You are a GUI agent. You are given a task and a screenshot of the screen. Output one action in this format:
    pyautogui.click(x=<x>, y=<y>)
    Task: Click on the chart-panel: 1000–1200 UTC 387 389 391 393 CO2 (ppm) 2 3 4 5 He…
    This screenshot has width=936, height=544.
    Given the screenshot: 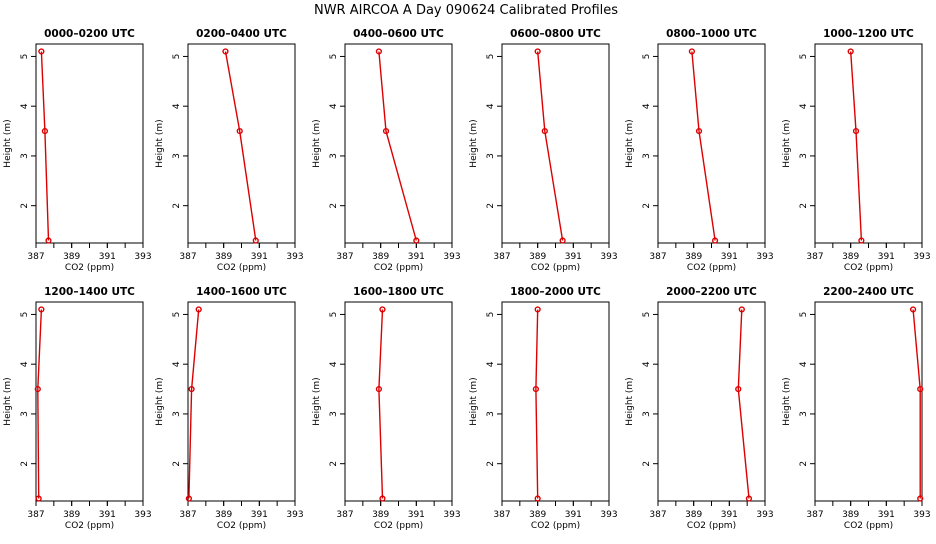 What is the action you would take?
    pyautogui.click(x=856, y=150)
    